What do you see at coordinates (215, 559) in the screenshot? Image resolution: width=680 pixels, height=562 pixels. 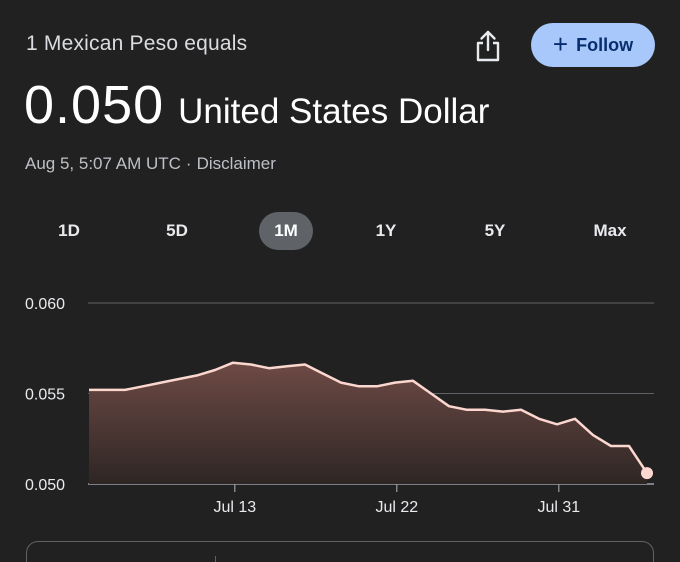 I see `card-divider` at bounding box center [215, 559].